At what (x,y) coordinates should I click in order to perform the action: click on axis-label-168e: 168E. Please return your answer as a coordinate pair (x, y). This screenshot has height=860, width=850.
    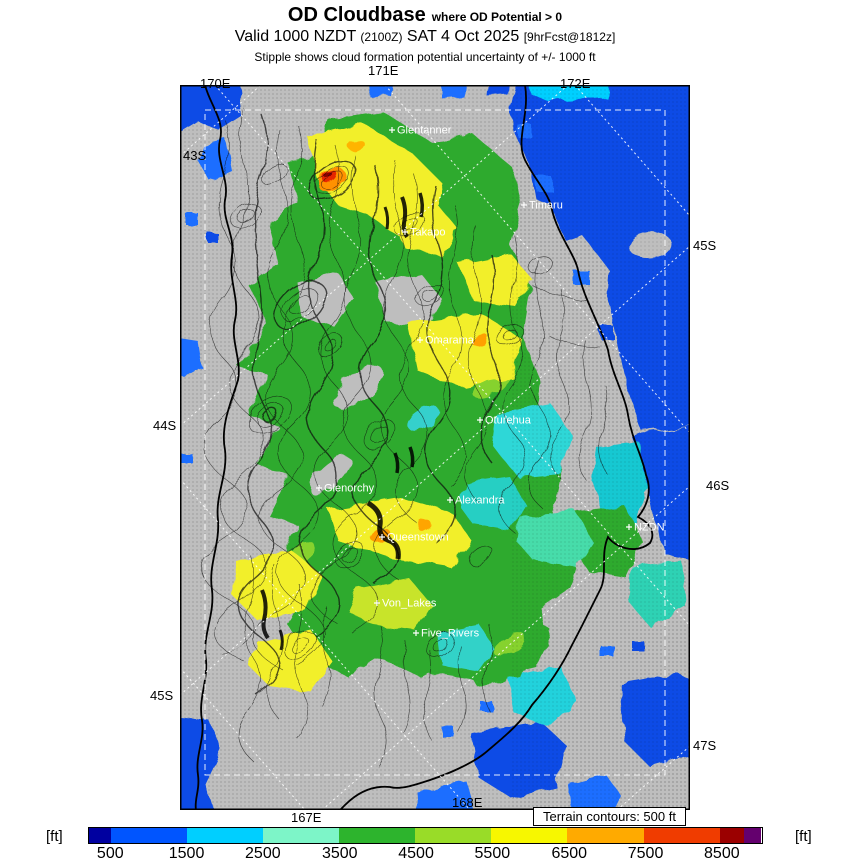
    Looking at the image, I should click on (467, 802).